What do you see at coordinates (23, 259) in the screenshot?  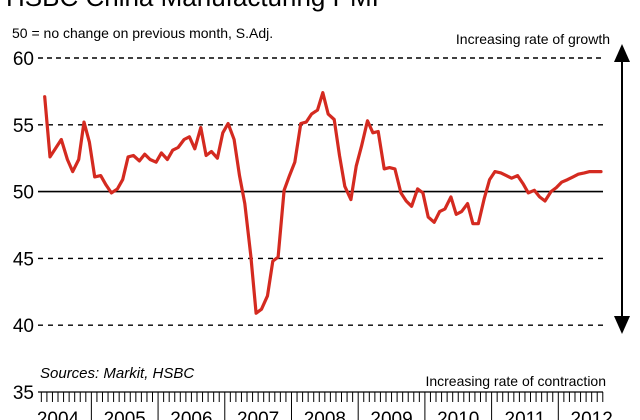 I see `y-tick-label: 45` at bounding box center [23, 259].